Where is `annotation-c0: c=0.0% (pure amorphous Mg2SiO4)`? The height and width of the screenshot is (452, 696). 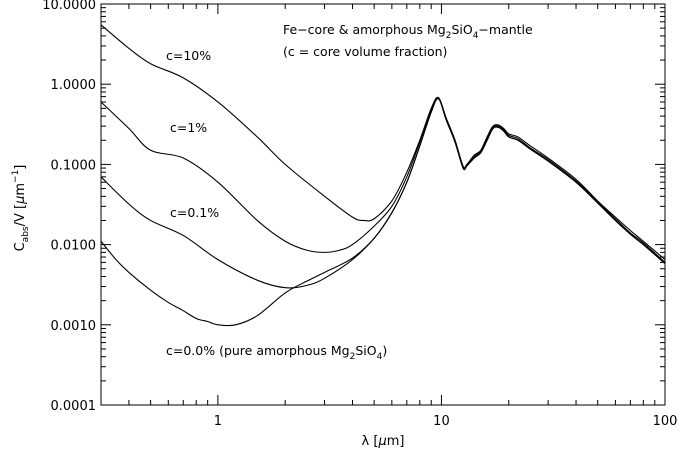 annotation-c0: c=0.0% (pure amorphous Mg2SiO4) is located at coordinates (276, 352).